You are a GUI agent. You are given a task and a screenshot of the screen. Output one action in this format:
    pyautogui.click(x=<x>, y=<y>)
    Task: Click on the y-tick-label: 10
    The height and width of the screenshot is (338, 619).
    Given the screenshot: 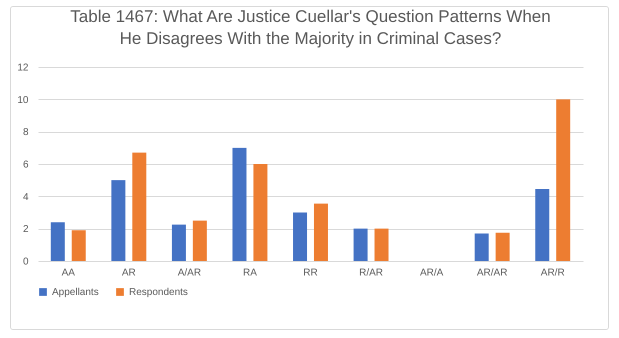 What is the action you would take?
    pyautogui.click(x=23, y=100)
    